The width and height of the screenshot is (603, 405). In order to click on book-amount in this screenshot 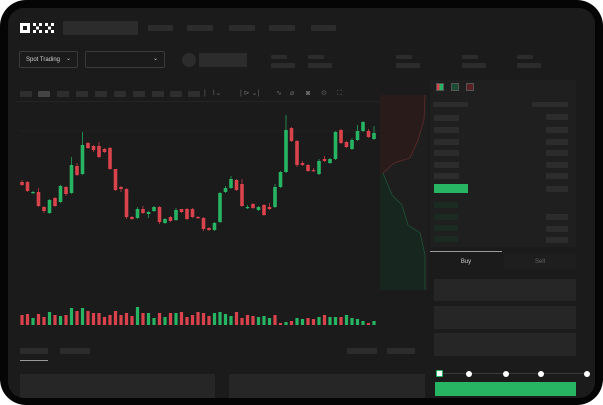, I will do `click(557, 153)`.